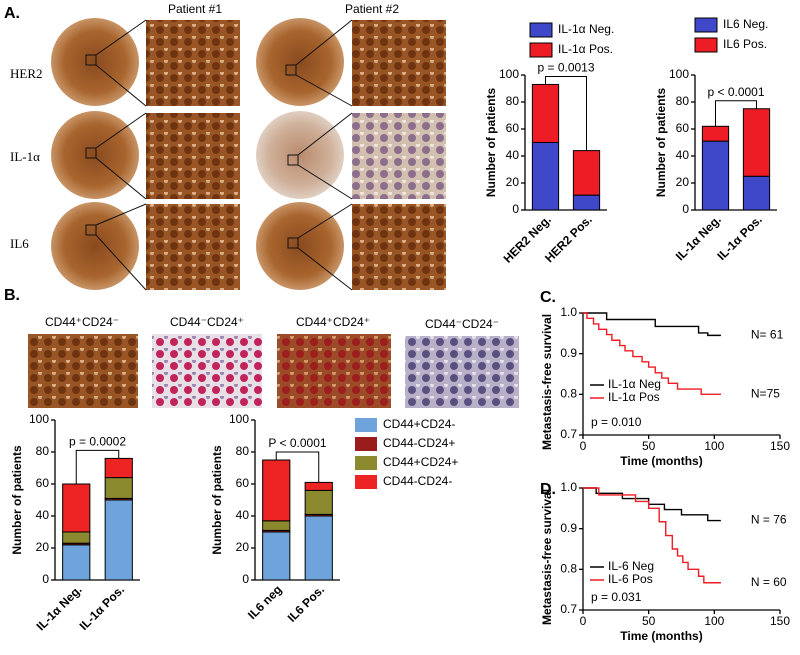 The height and width of the screenshot is (655, 800). What do you see at coordinates (649, 621) in the screenshot?
I see `x-tick-label: 50` at bounding box center [649, 621].